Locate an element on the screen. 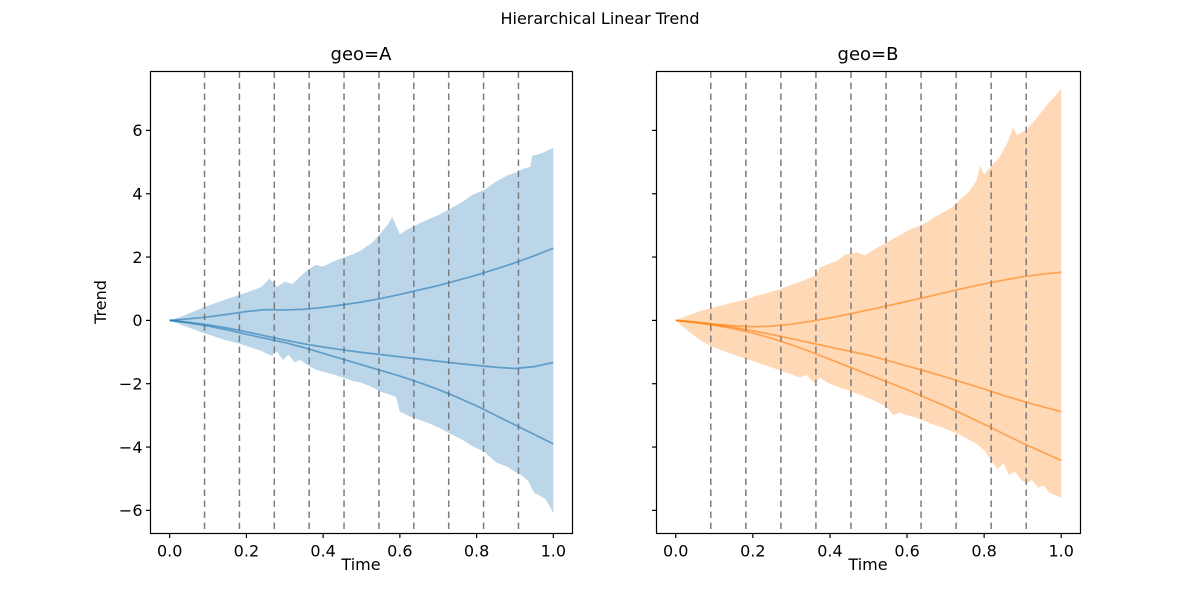  figure-title: Hierarchical Linear Trend is located at coordinates (600, 18).